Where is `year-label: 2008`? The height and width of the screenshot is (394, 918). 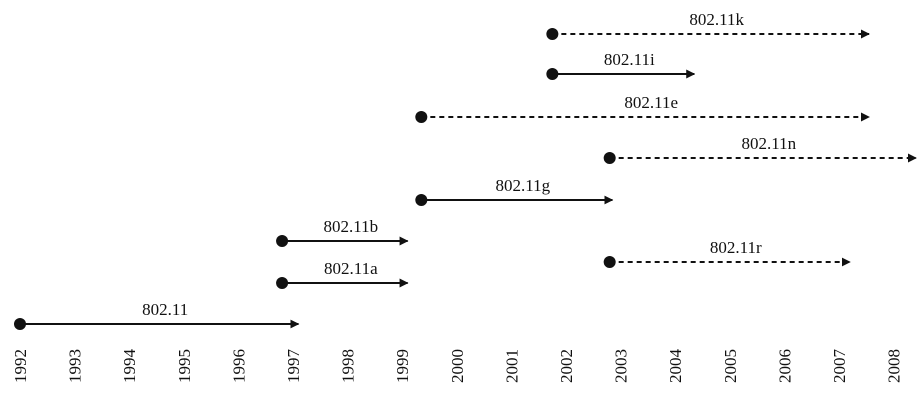 year-label: 2008 is located at coordinates (894, 366).